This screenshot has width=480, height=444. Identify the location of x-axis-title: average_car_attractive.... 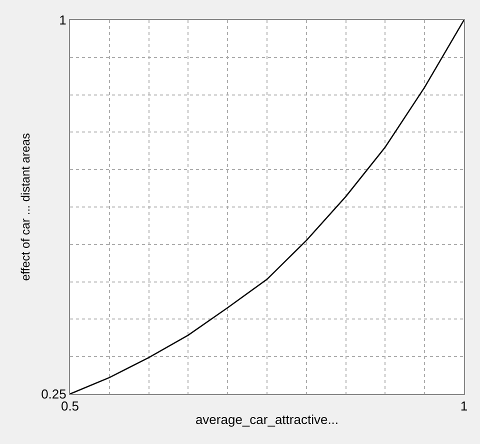
(267, 420).